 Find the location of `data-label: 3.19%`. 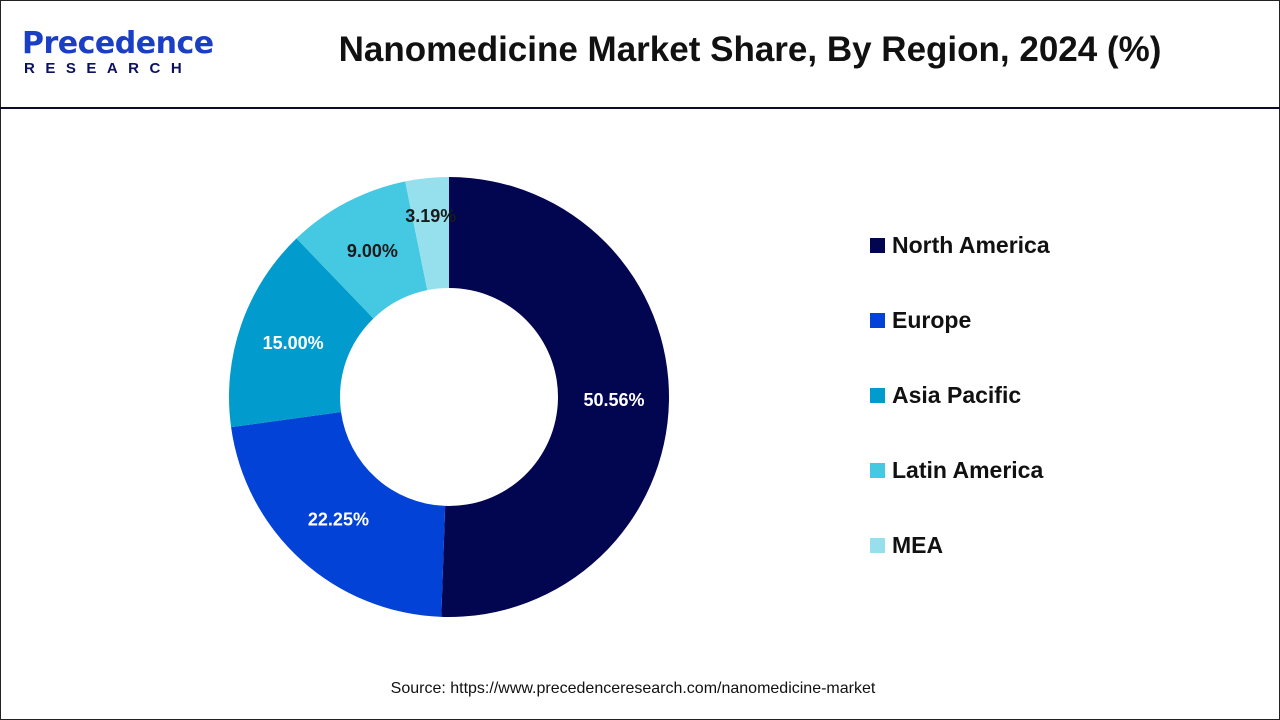

data-label: 3.19% is located at coordinates (430, 216).